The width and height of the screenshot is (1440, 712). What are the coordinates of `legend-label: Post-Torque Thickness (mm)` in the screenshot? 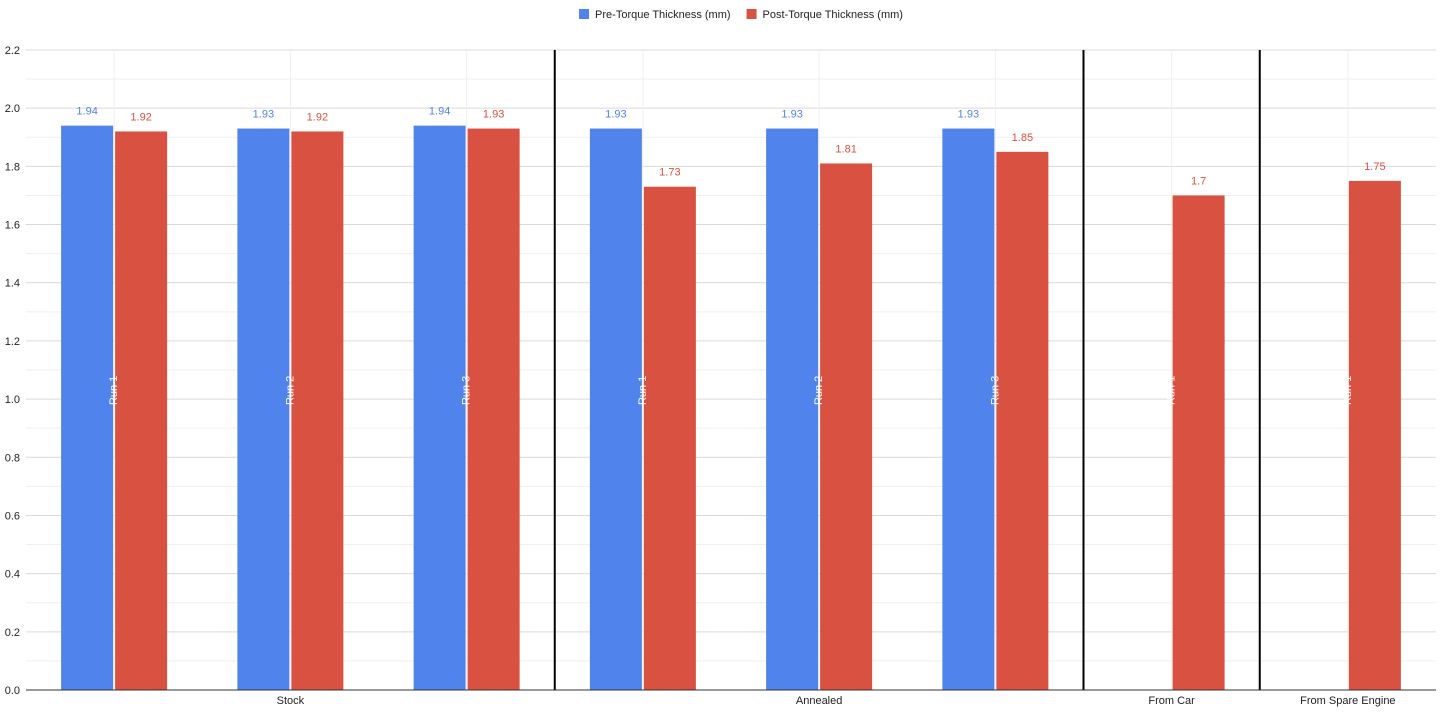 It's located at (833, 15).